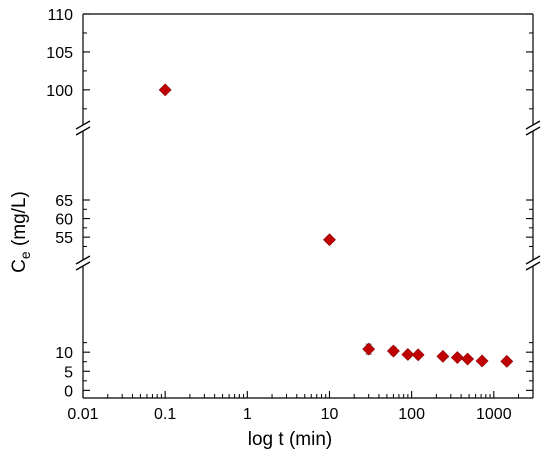 The image size is (550, 459). I want to click on x-tick-label: 0.1, so click(165, 414).